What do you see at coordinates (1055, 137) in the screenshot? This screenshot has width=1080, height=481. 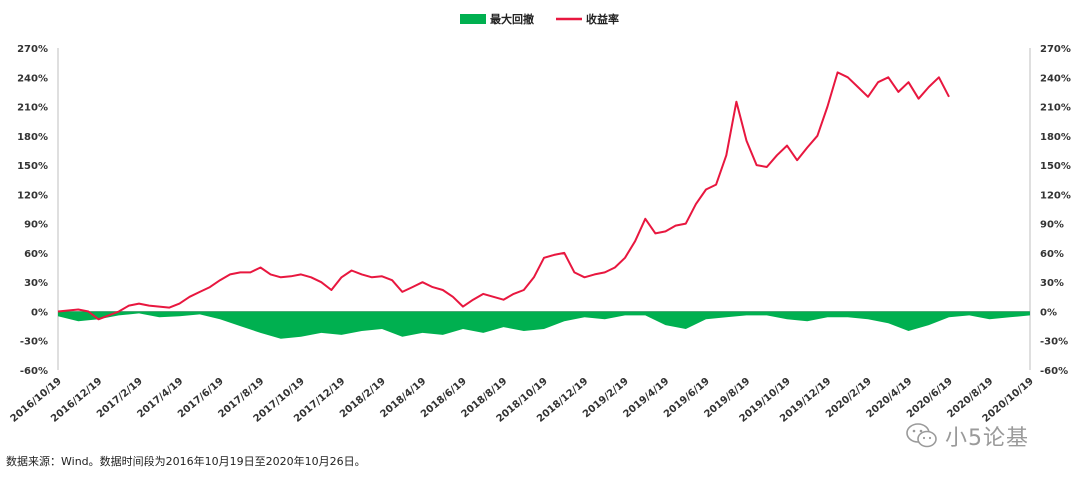 I see `y-tick-right: 180%` at bounding box center [1055, 137].